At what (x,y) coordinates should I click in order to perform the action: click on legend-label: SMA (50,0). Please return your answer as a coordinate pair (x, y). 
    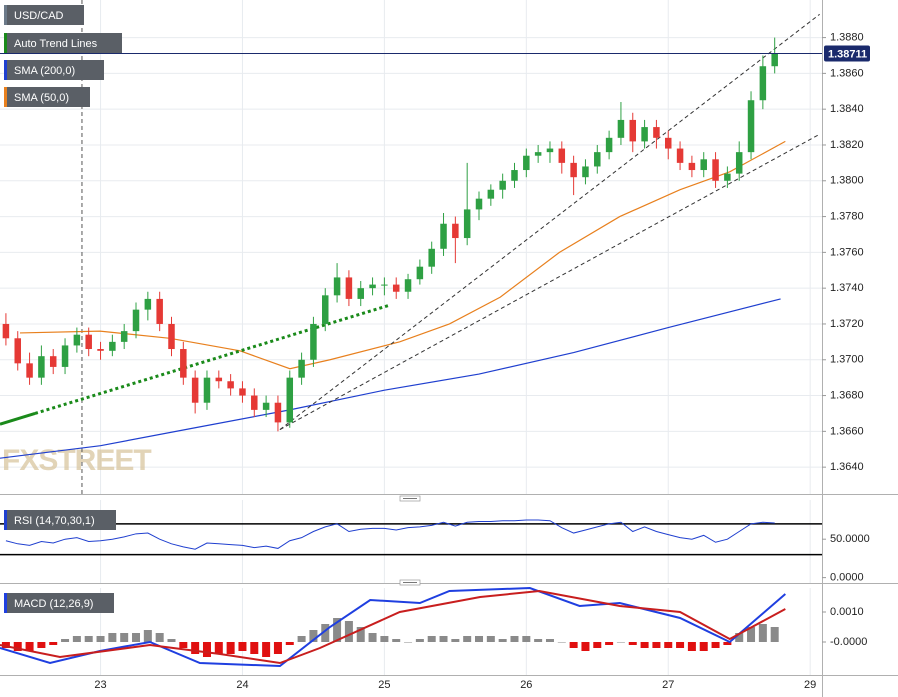
    Looking at the image, I should click on (41, 98).